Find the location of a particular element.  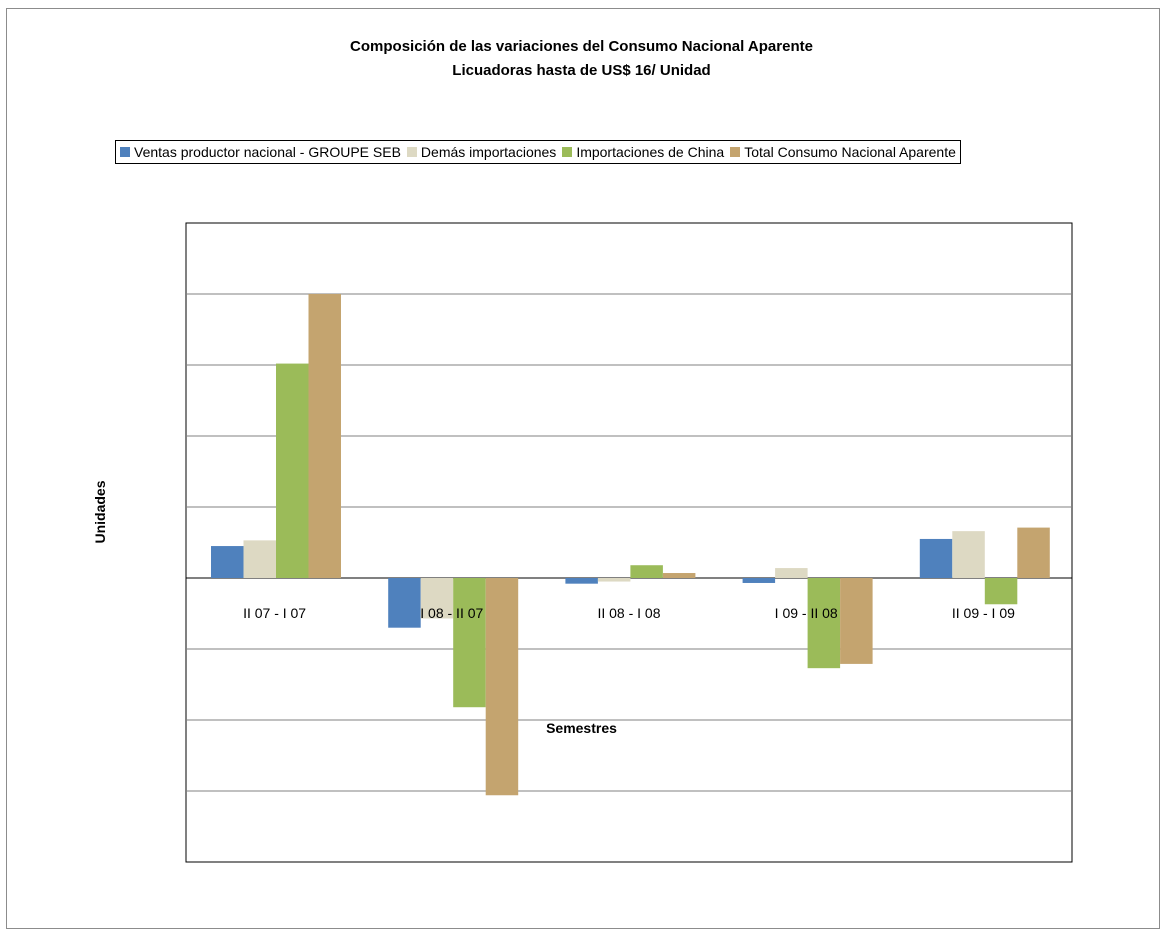

legend-item-total-consumo: Total Consumo Nacional Aparente is located at coordinates (843, 152).